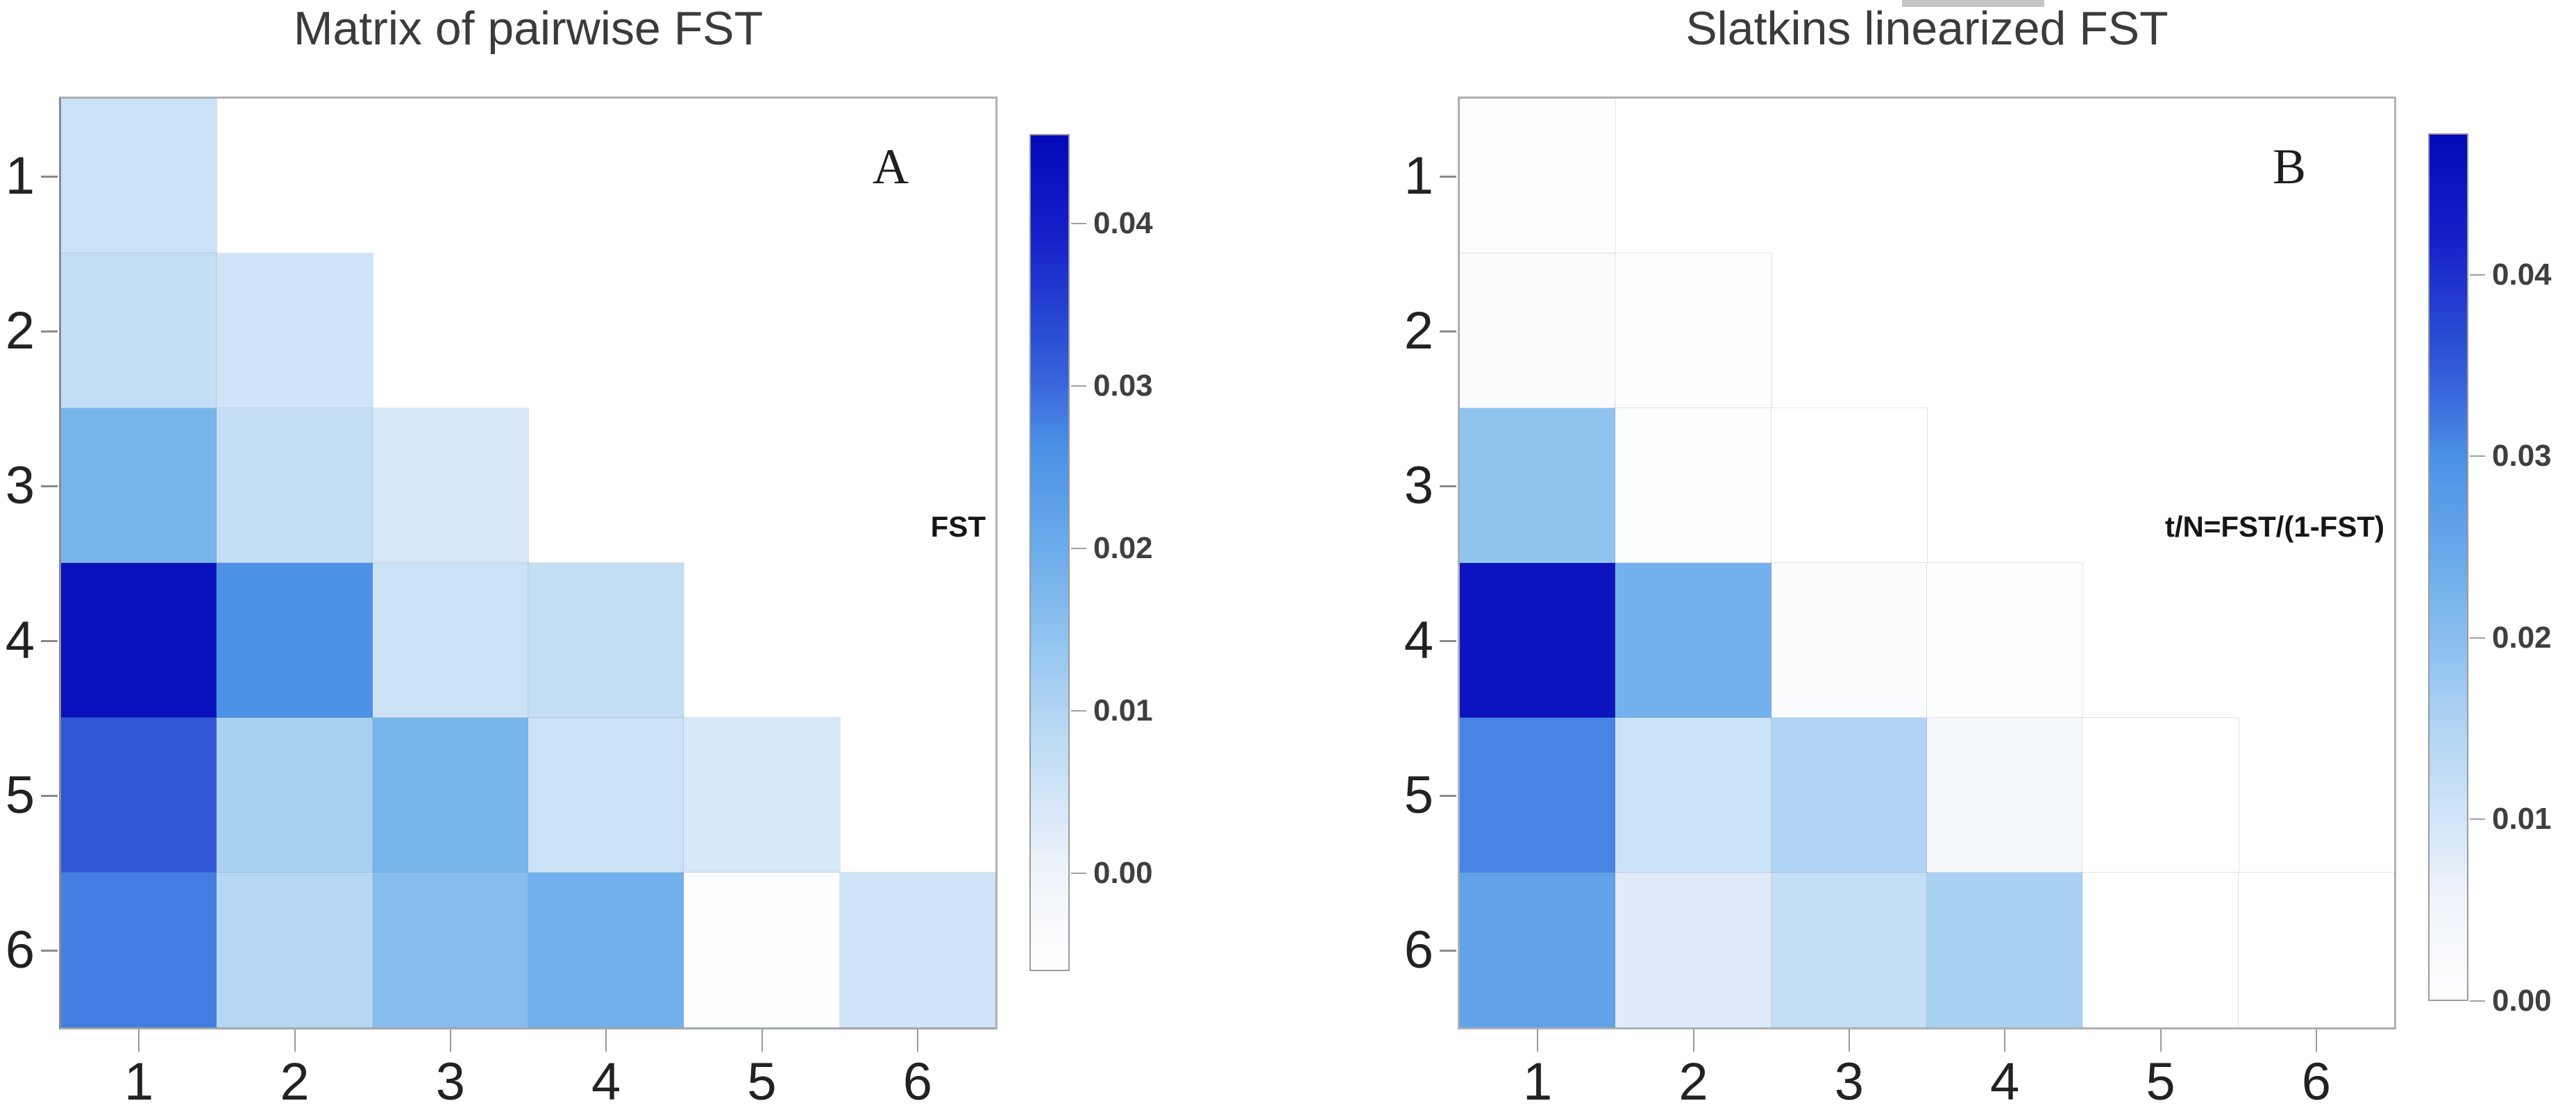 This screenshot has height=1110, width=2576. What do you see at coordinates (2160, 950) in the screenshot?
I see `heatmap-cell-r6-c5` at bounding box center [2160, 950].